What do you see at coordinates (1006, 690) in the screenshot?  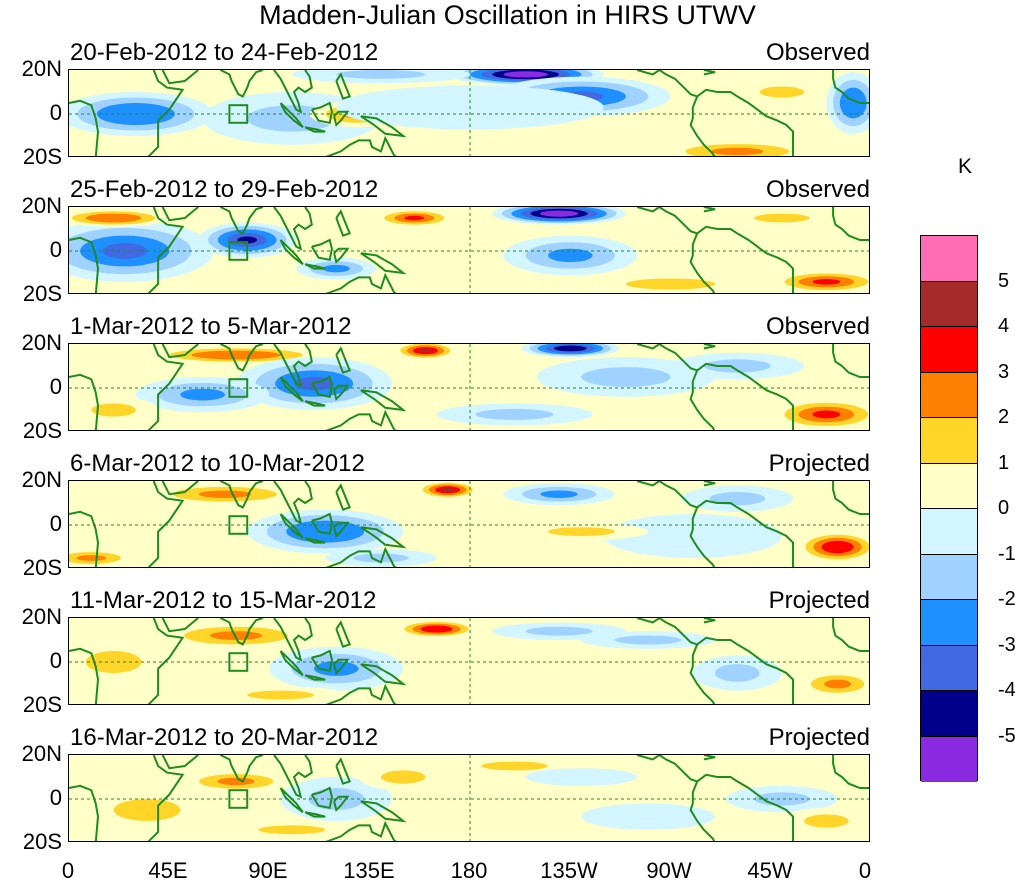 I see `colorbar-tick-label: -4` at bounding box center [1006, 690].